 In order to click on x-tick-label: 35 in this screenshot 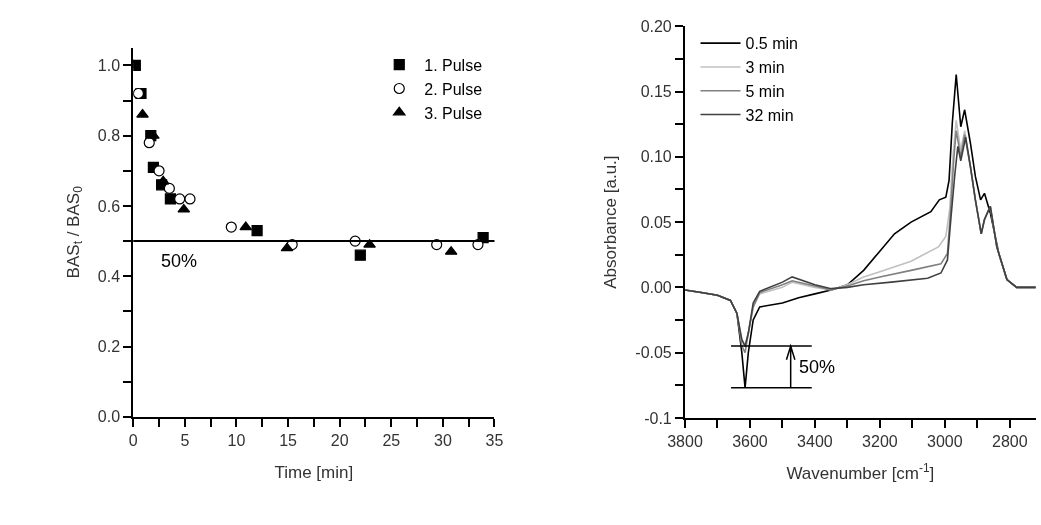, I will do `click(494, 441)`.